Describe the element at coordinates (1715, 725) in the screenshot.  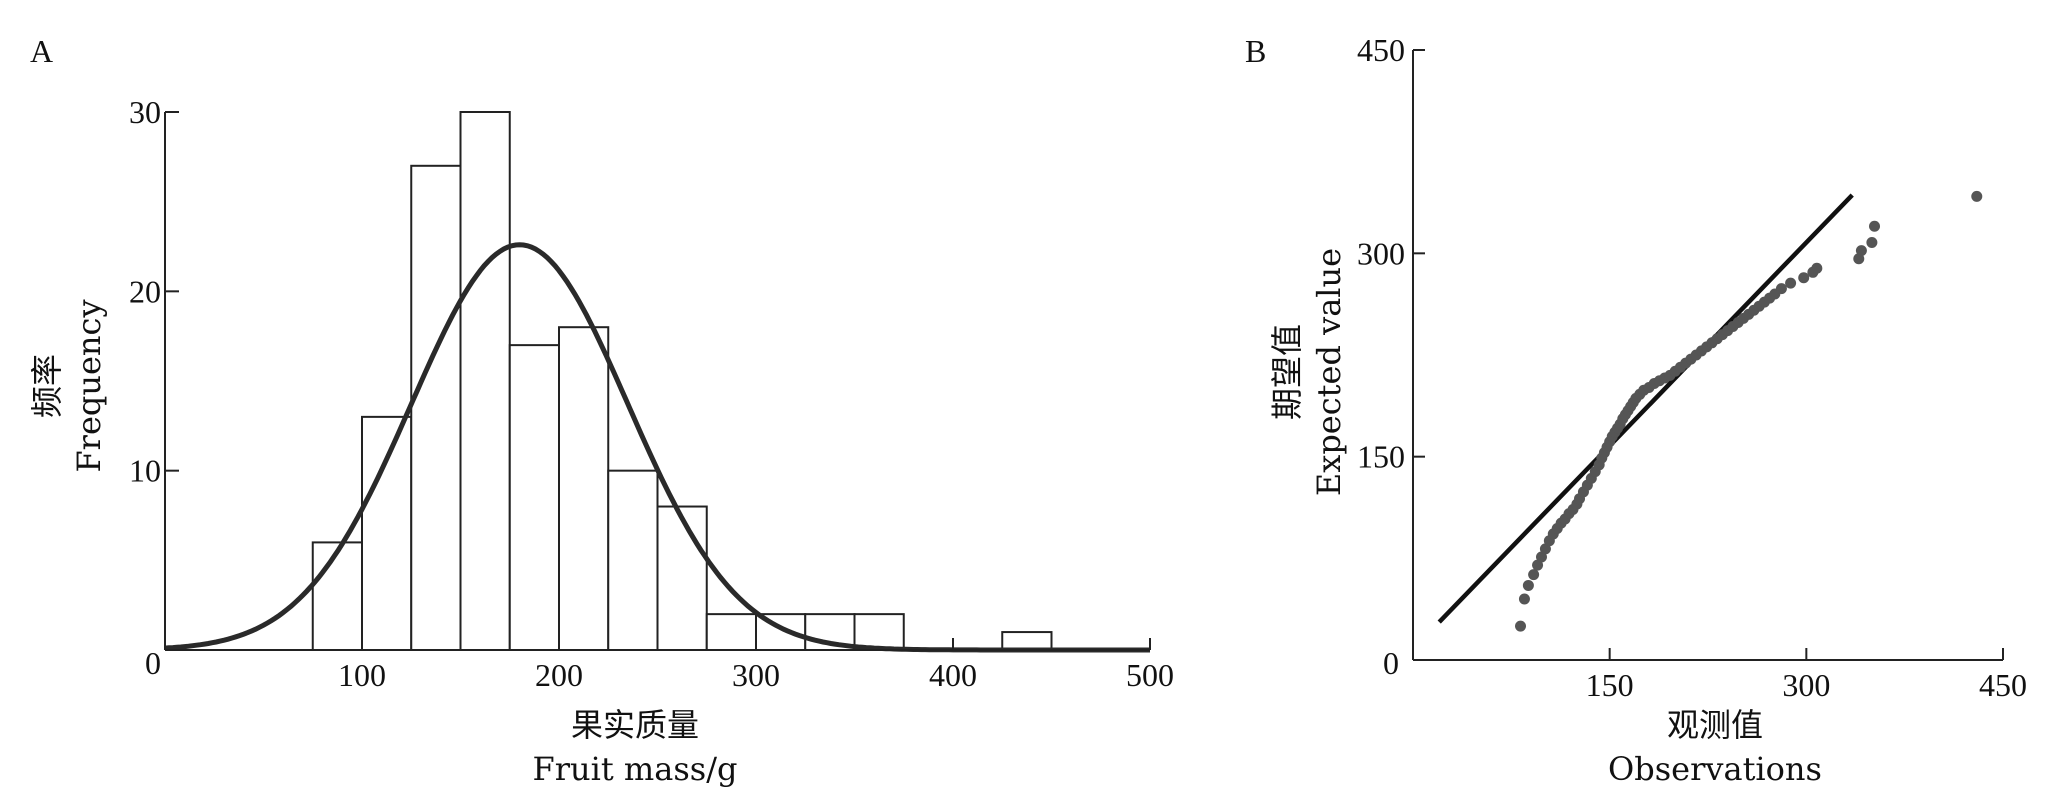
I see `x-axis-label-cn: 观测值` at that location.